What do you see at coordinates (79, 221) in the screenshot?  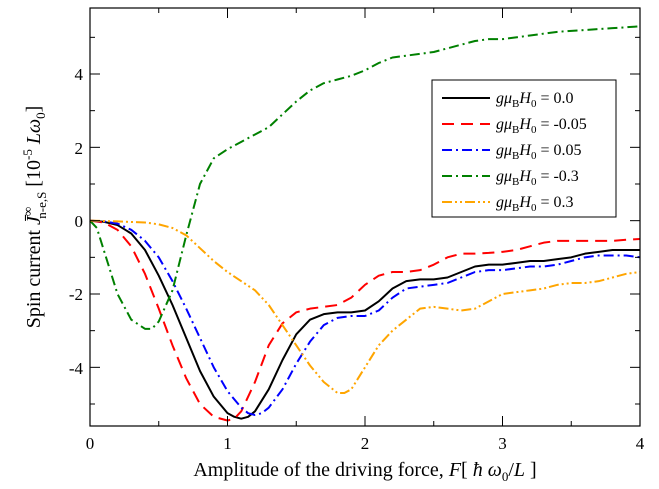 I see `y-tick-label-0: 0` at bounding box center [79, 221].